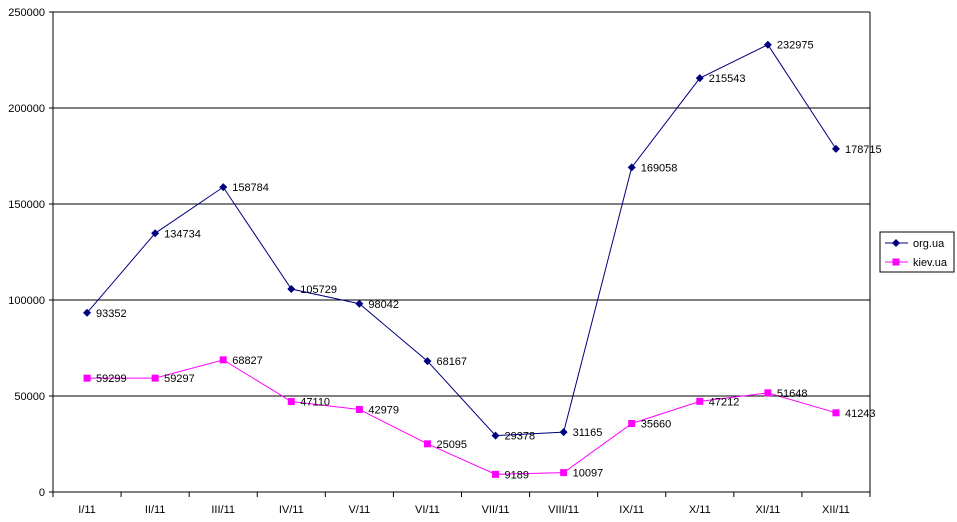 This screenshot has width=957, height=522. Describe the element at coordinates (517, 475) in the screenshot. I see `data-label-kiev.ua: 9189` at that location.